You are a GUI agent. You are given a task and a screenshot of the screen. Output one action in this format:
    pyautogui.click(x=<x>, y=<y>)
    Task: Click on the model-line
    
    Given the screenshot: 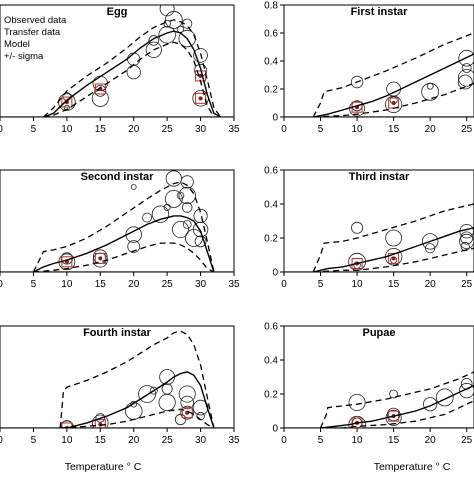 What is the action you would take?
    pyautogui.click(x=137, y=400)
    